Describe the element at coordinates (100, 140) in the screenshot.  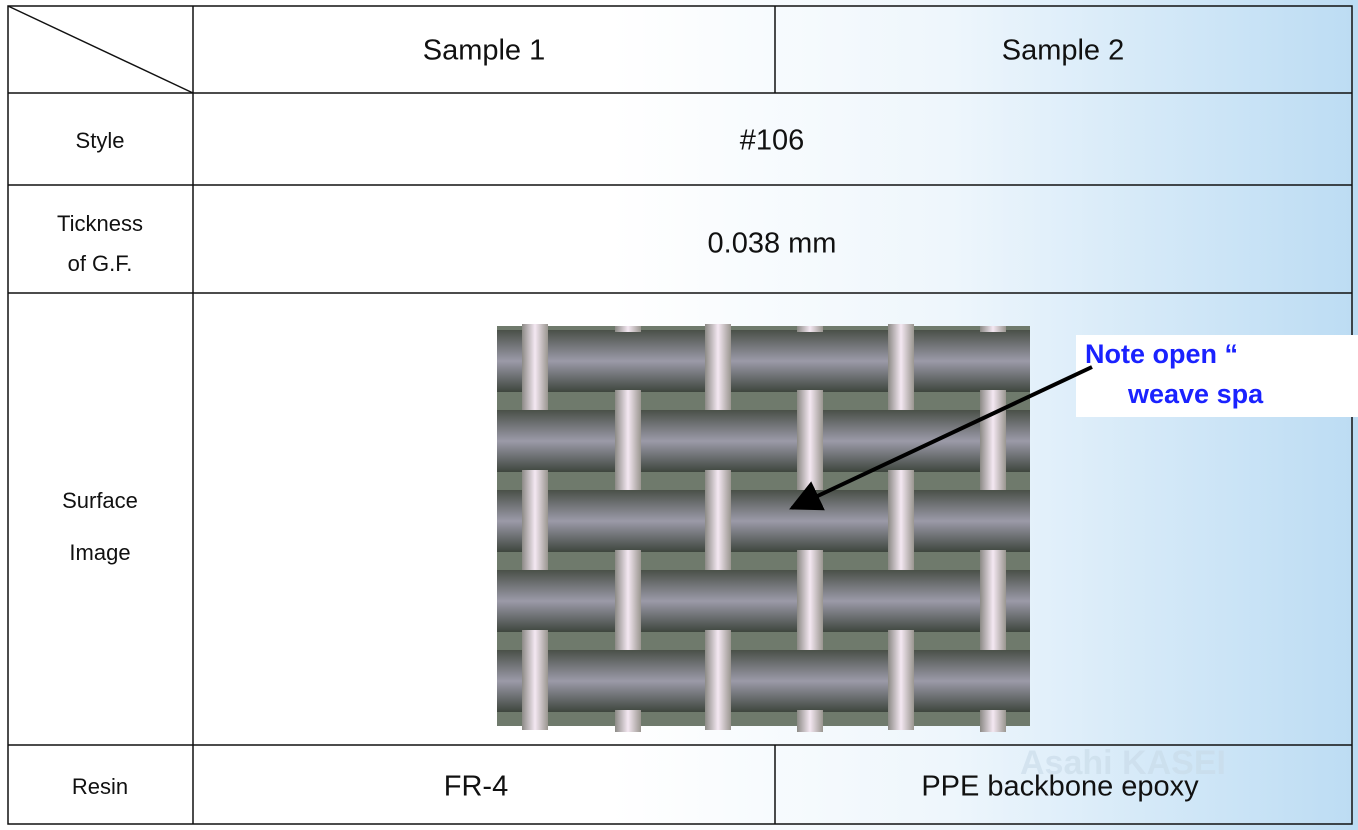
I see `row-label: Style` at that location.